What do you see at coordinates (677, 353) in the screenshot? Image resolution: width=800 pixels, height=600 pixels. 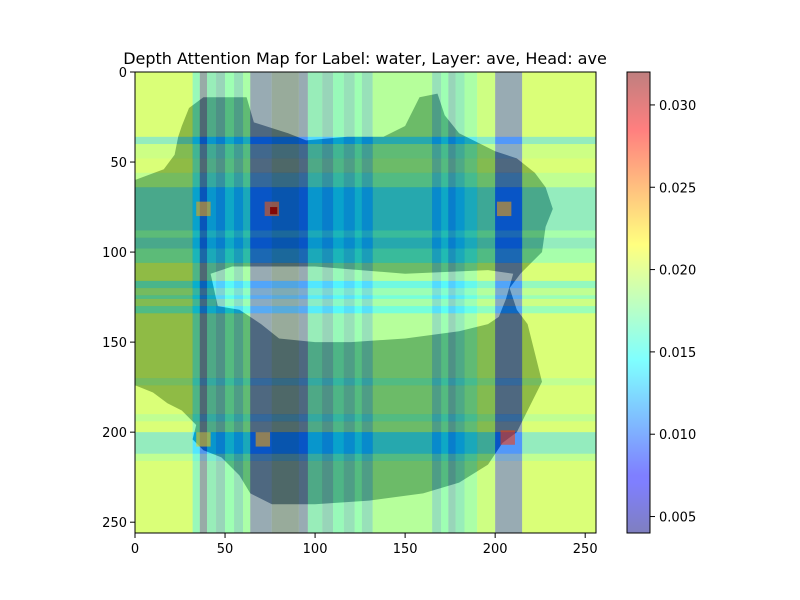 I see `colorbar-tick-label-2: 0.015` at bounding box center [677, 353].